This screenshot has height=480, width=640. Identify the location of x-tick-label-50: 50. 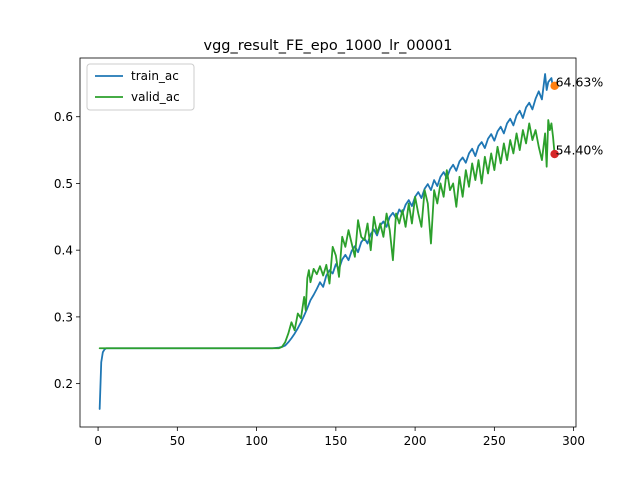
(177, 441).